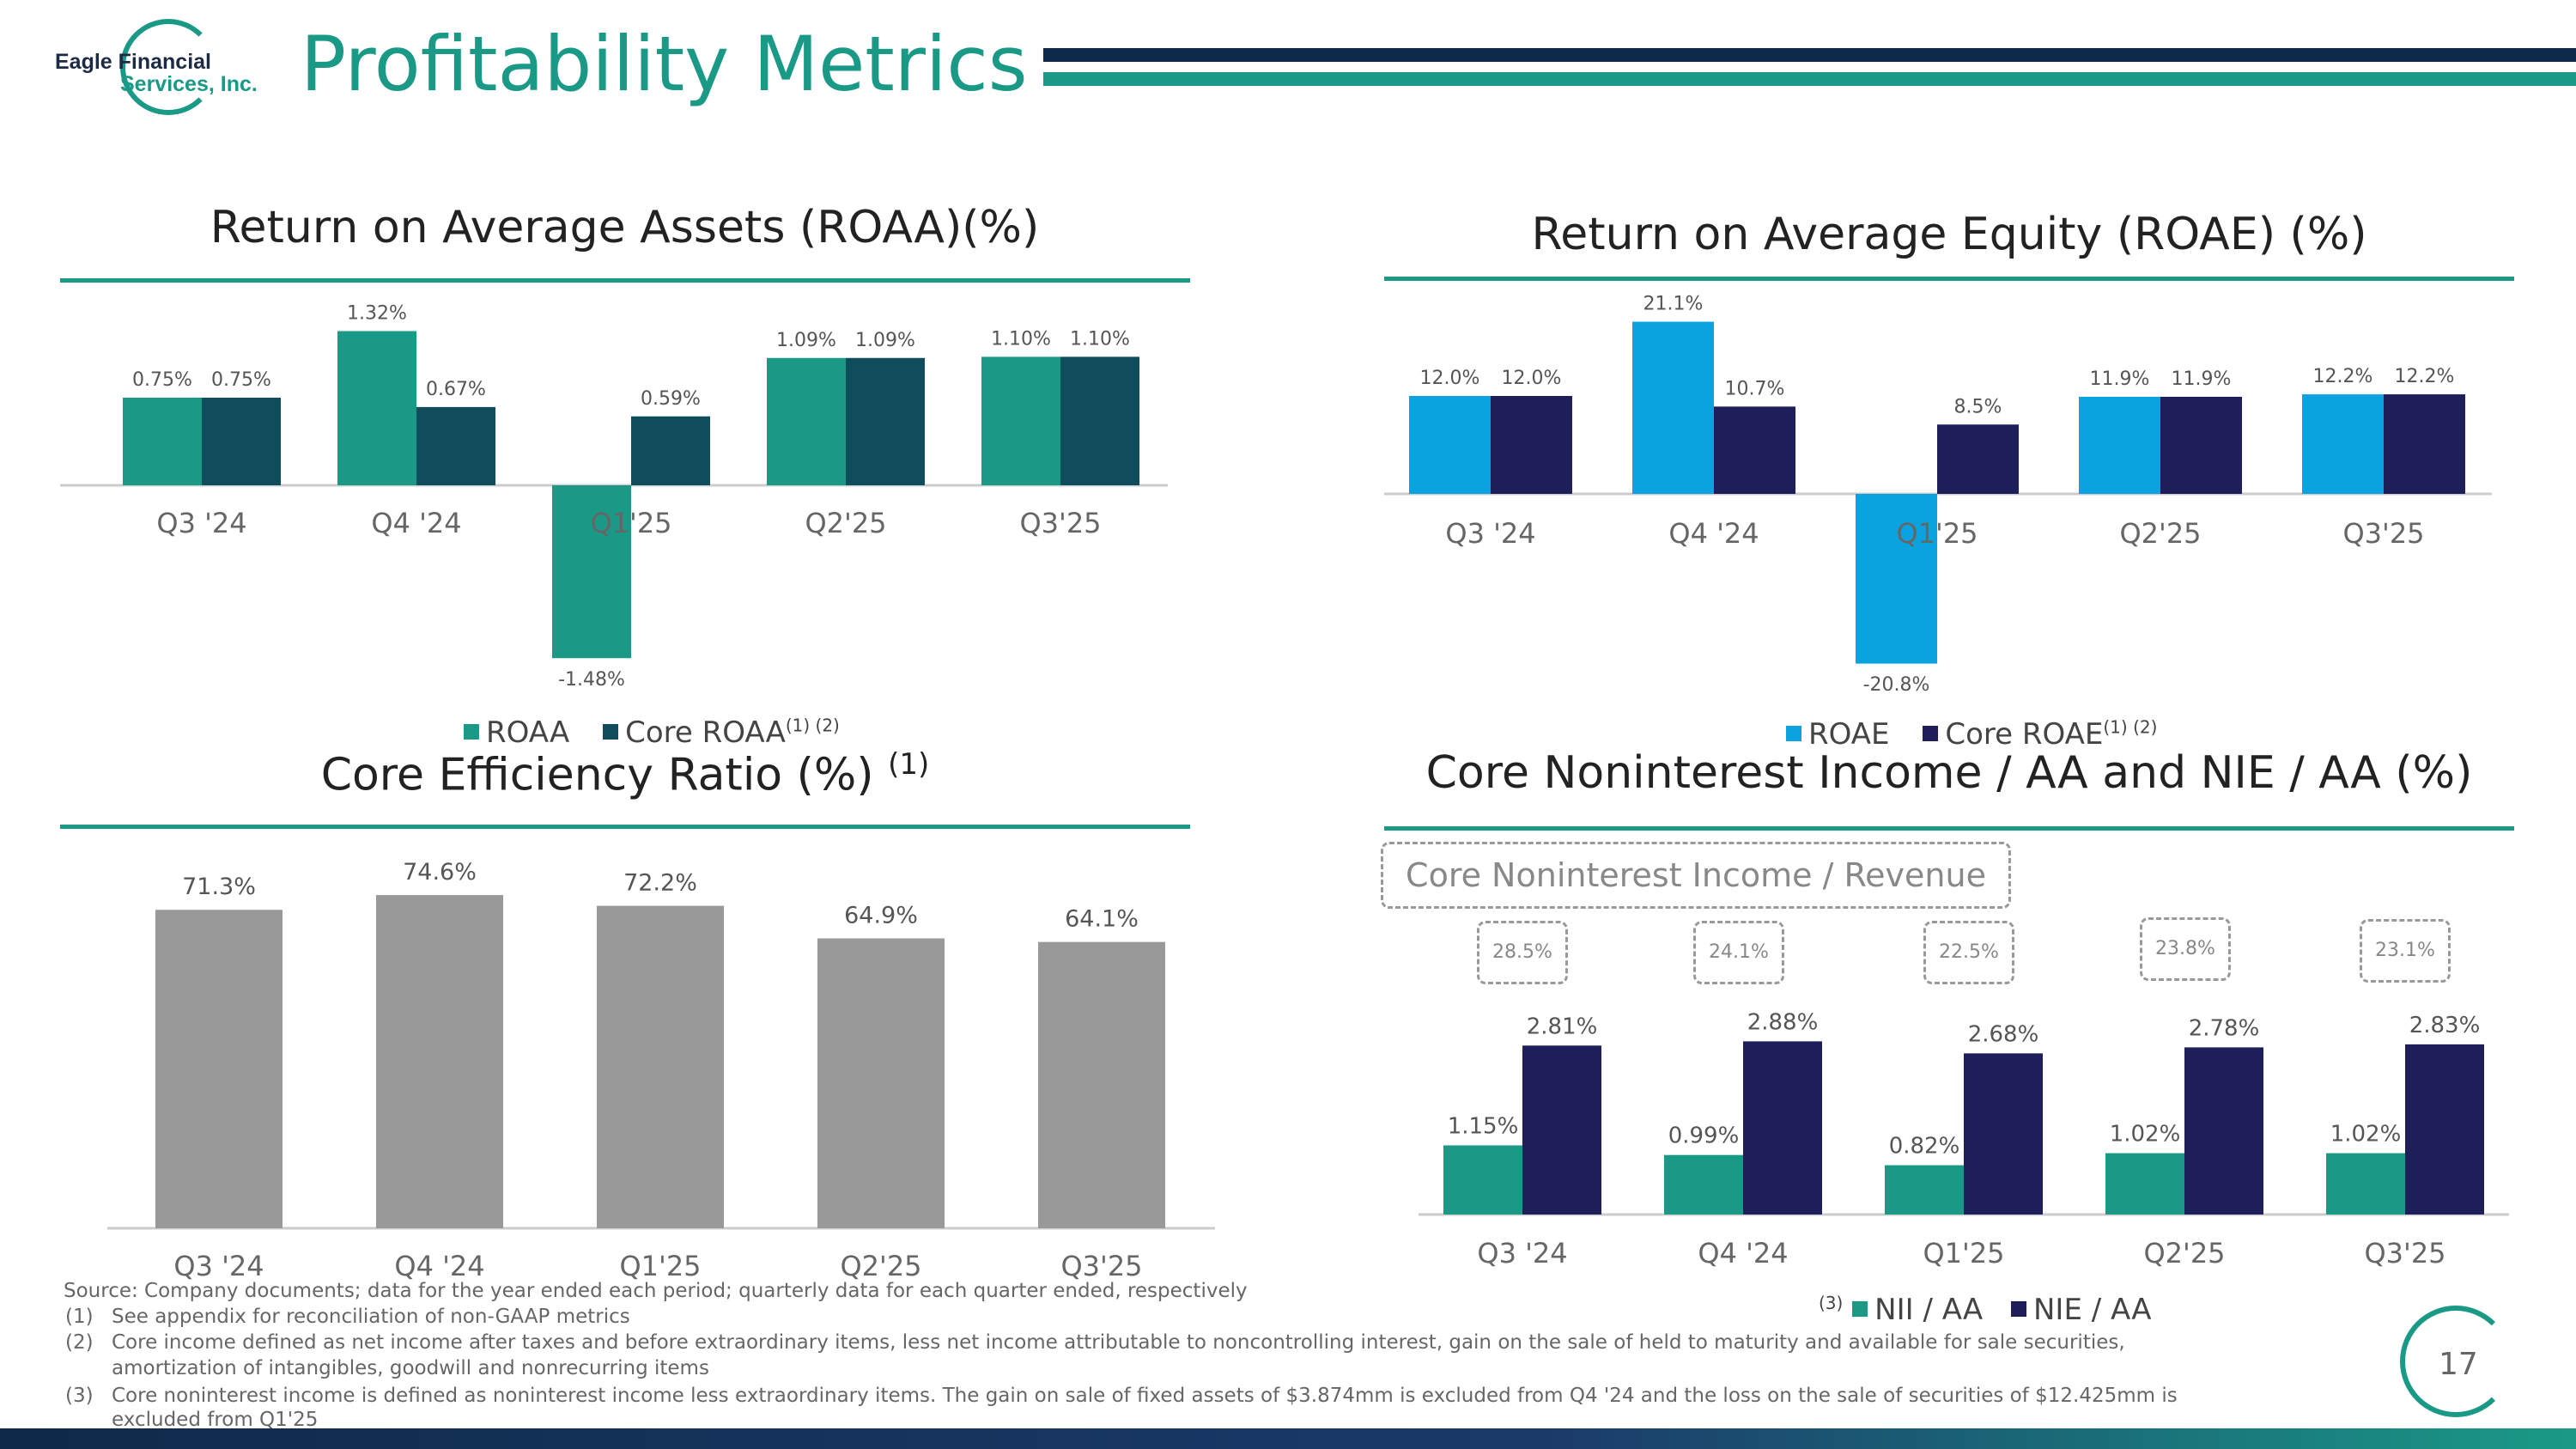  Describe the element at coordinates (1288, 1438) in the screenshot. I see `footer-bar` at that location.